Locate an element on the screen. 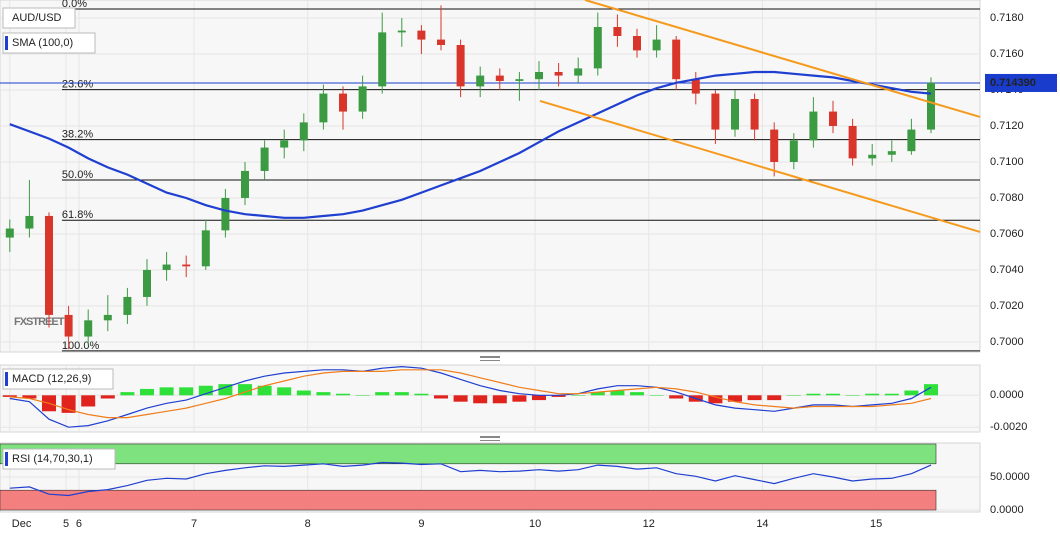  last-price-label: 0.714390 is located at coordinates (1013, 83).